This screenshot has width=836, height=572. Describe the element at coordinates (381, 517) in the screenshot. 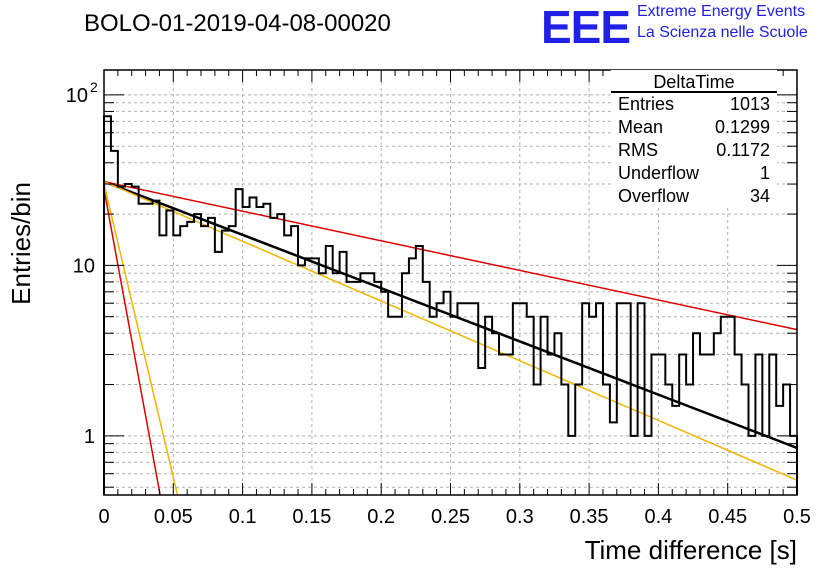

I see `x-tick-label: 0.2` at that location.